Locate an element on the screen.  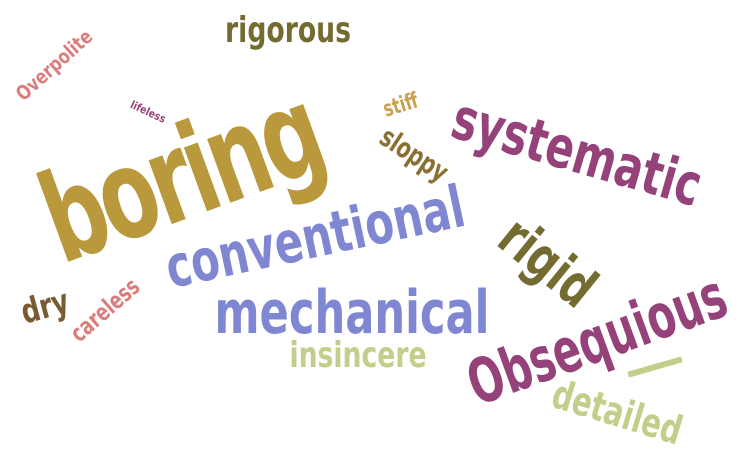
word-rigorous: rigorous is located at coordinates (288, 30).